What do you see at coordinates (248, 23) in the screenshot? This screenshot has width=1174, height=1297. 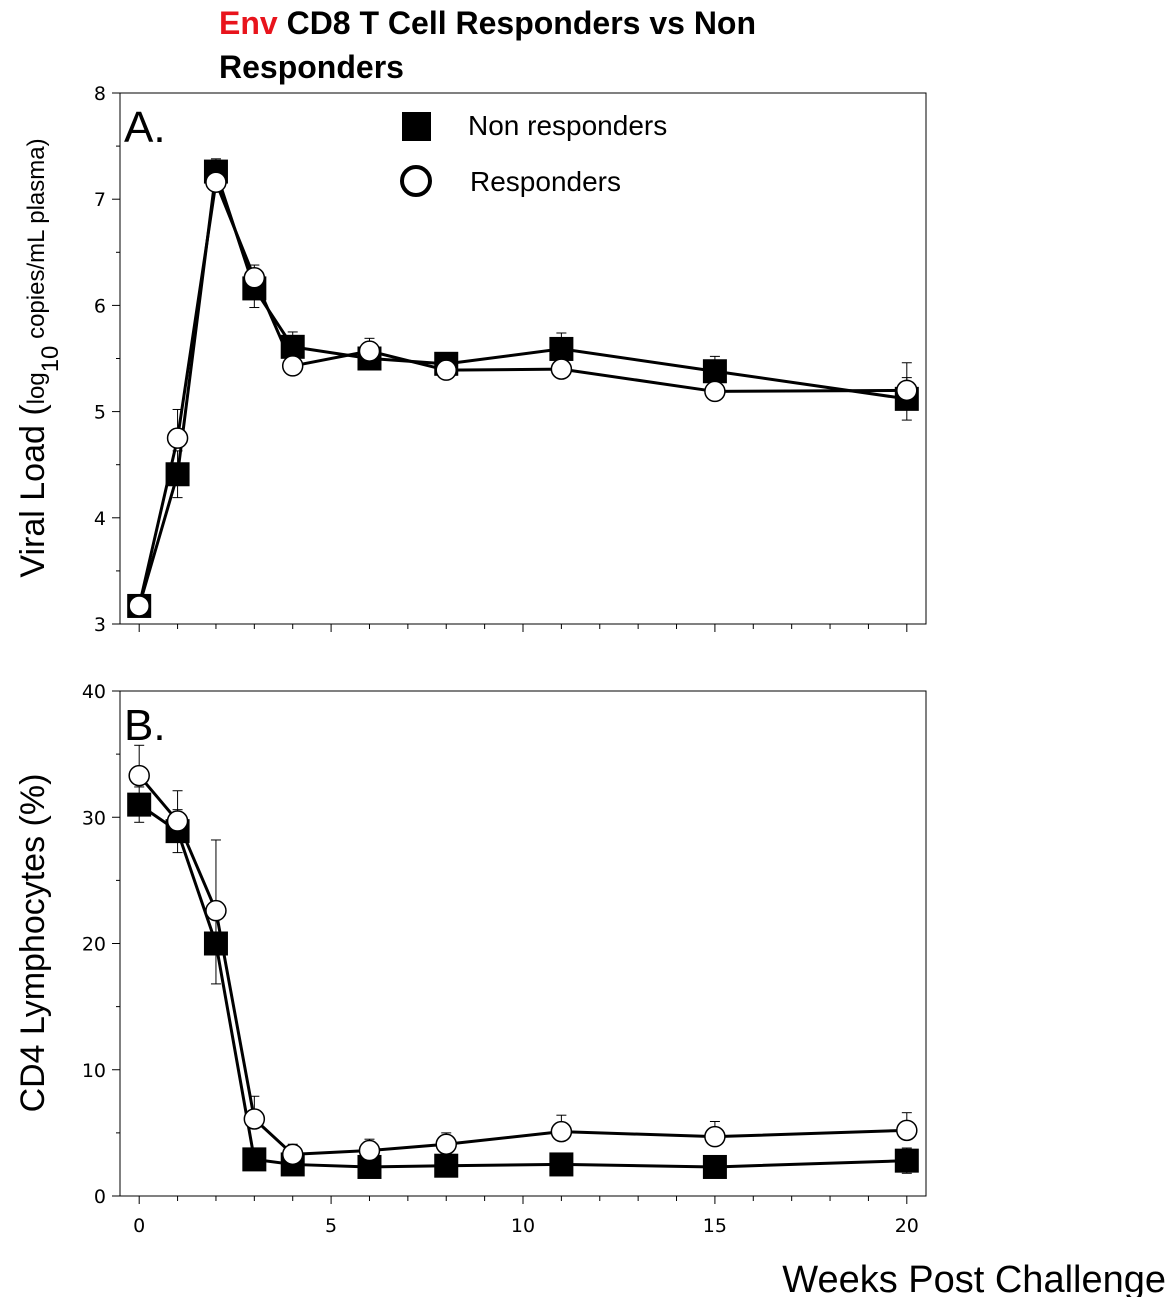 I see `title-accent: Env` at bounding box center [248, 23].